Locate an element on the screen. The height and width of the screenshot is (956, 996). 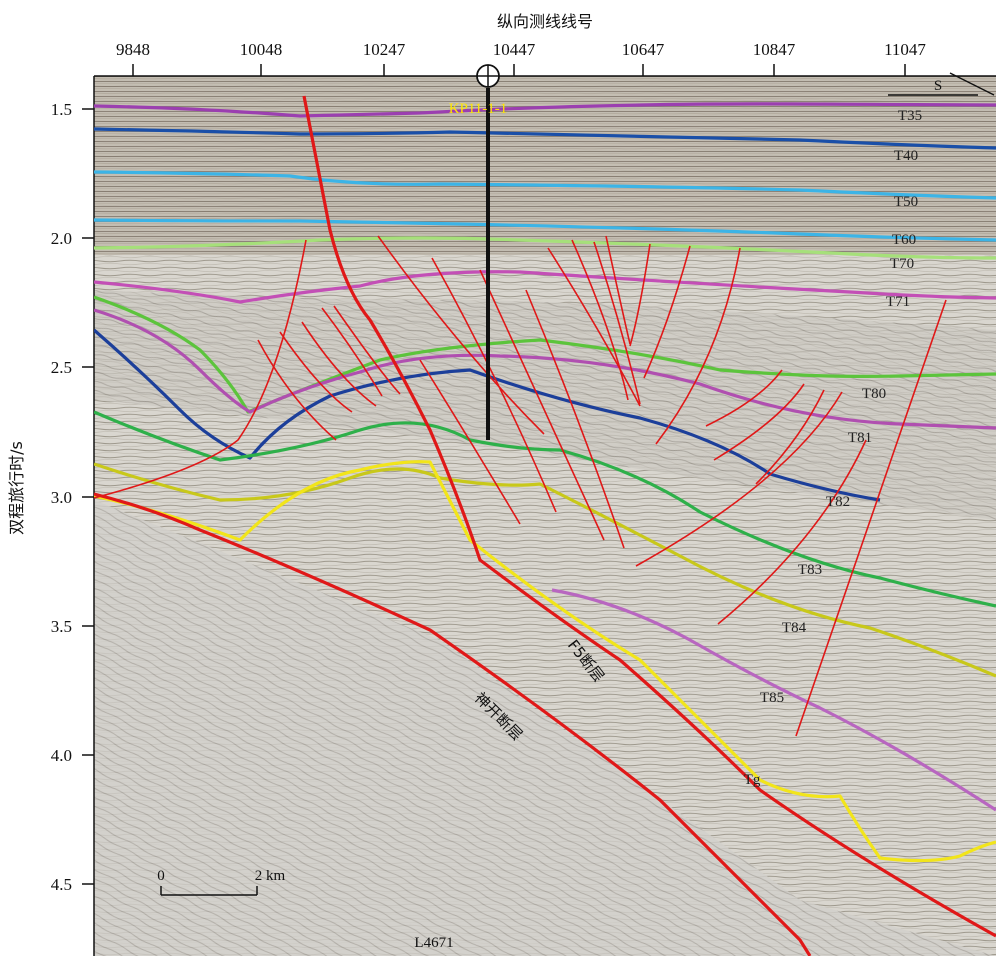
top-tick-label: 10847 is located at coordinates (774, 49).